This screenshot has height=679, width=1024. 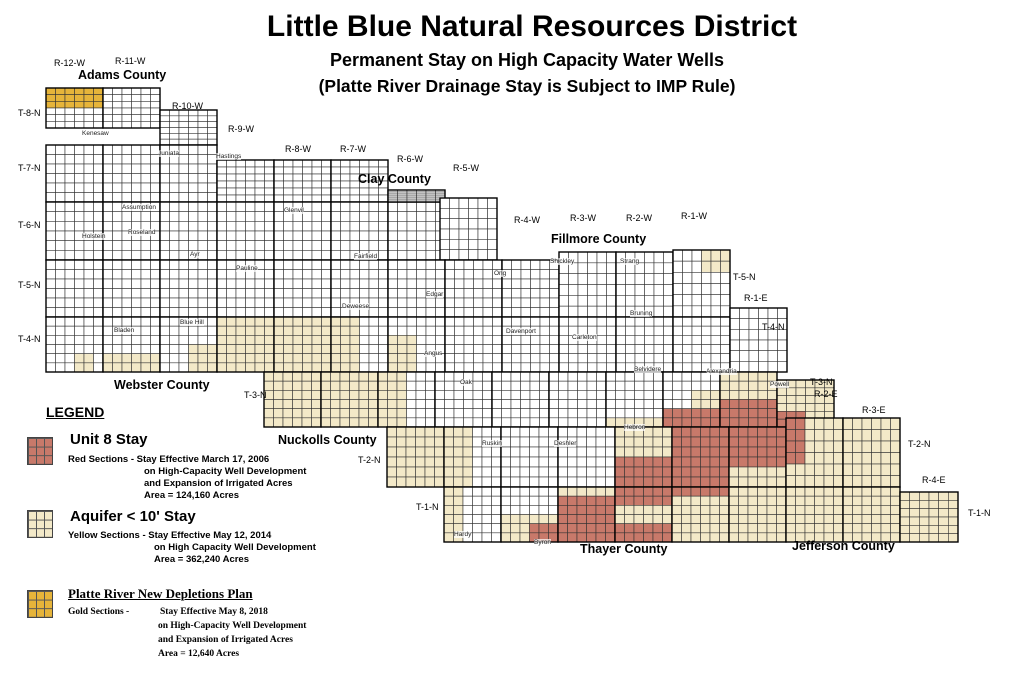 What do you see at coordinates (639, 218) in the screenshot?
I see `range-label: R-2-W` at bounding box center [639, 218].